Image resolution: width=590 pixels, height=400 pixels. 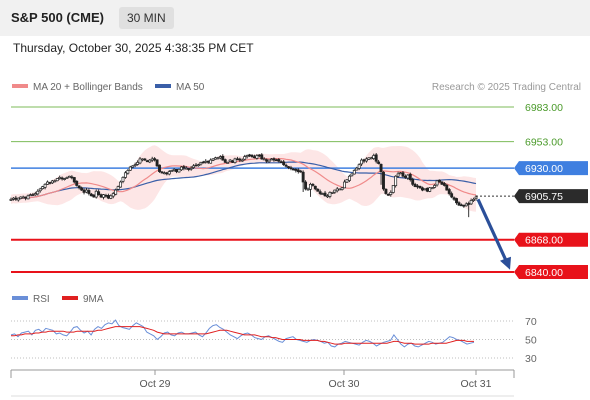 What do you see at coordinates (155, 384) in the screenshot?
I see `x-tick-label-0: Oct 29` at bounding box center [155, 384].